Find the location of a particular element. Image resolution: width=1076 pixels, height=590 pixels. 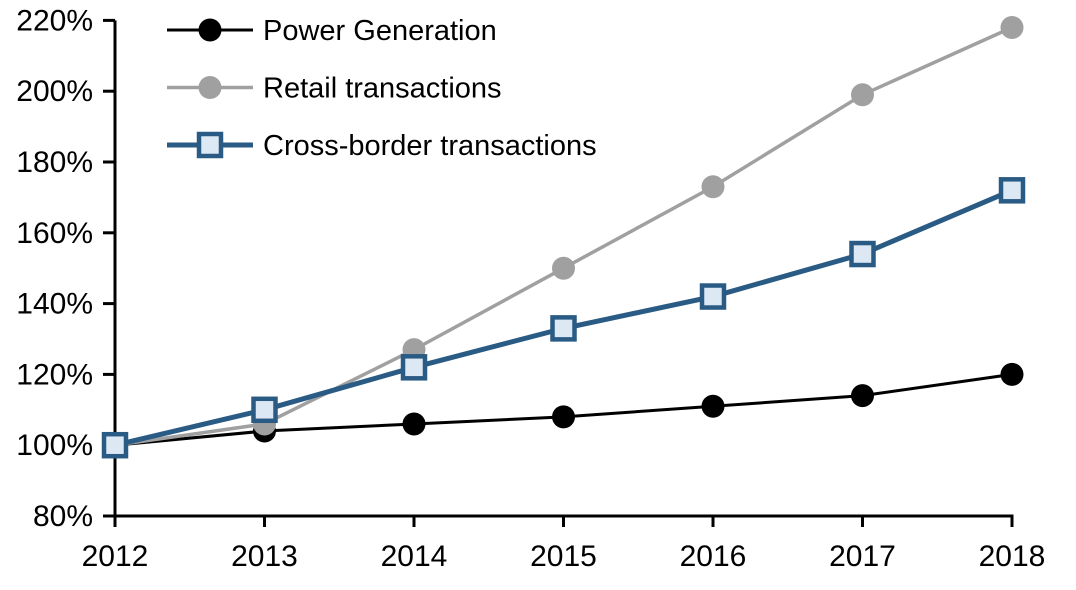

series-power-generation is located at coordinates (563, 409).